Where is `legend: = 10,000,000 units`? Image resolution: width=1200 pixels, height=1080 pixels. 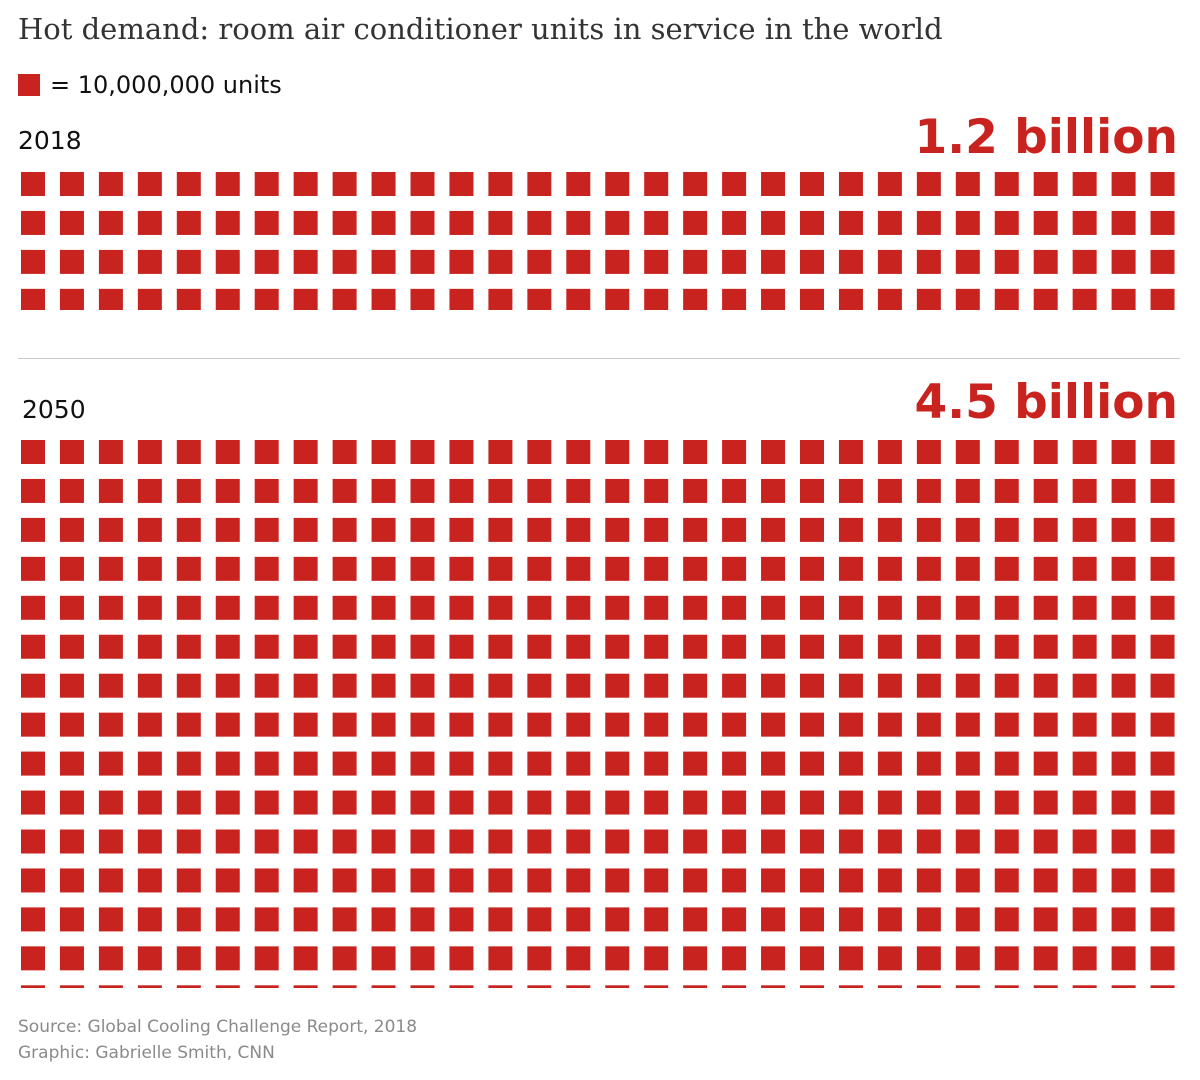
legend: = 10,000,000 units is located at coordinates (150, 85).